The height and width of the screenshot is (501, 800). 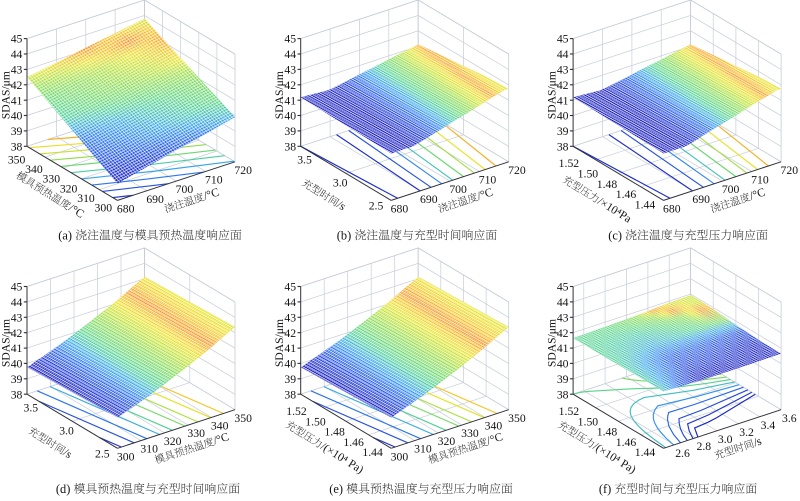 I want to click on svg-text: 700, so click(x=458, y=189).